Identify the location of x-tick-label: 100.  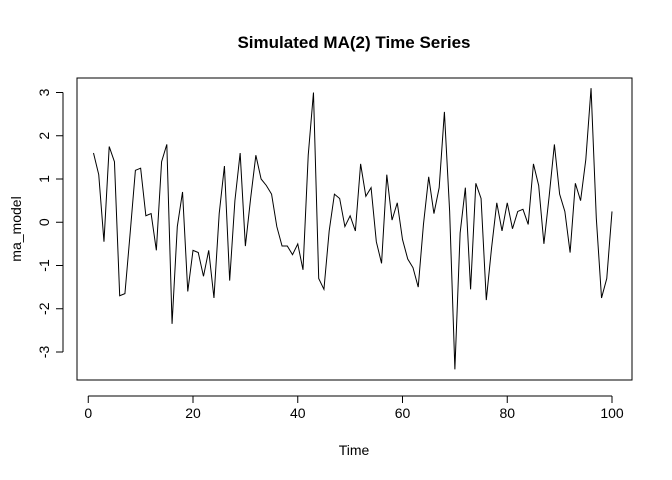
(612, 413).